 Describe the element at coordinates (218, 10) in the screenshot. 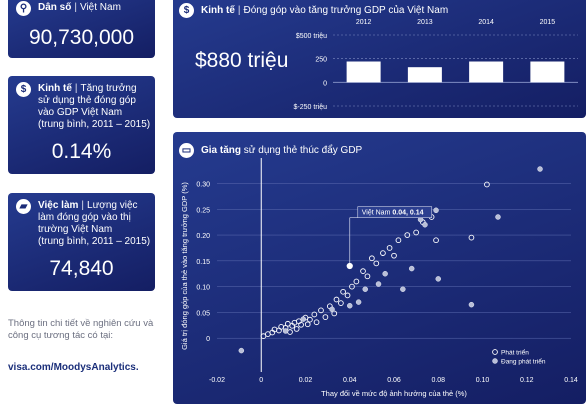

I see `gdp-panel-title: Kinh tế` at that location.